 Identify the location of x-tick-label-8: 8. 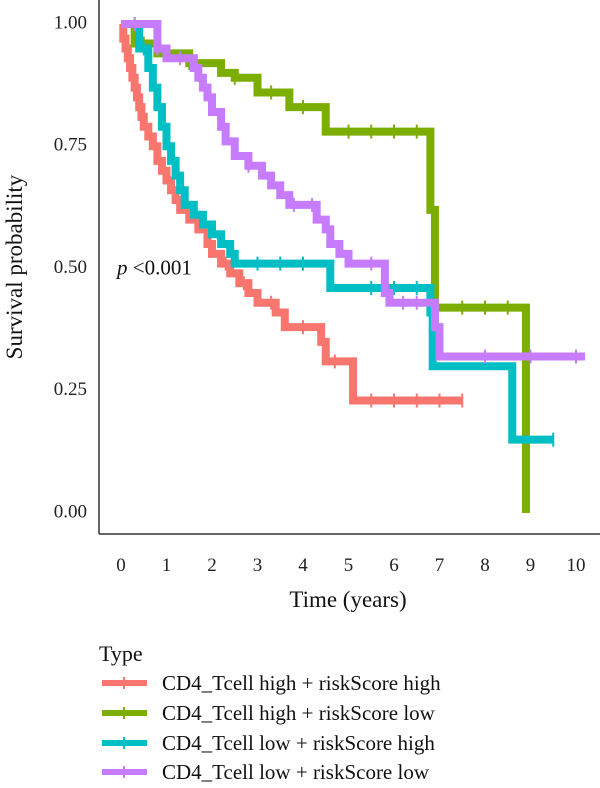
(485, 565).